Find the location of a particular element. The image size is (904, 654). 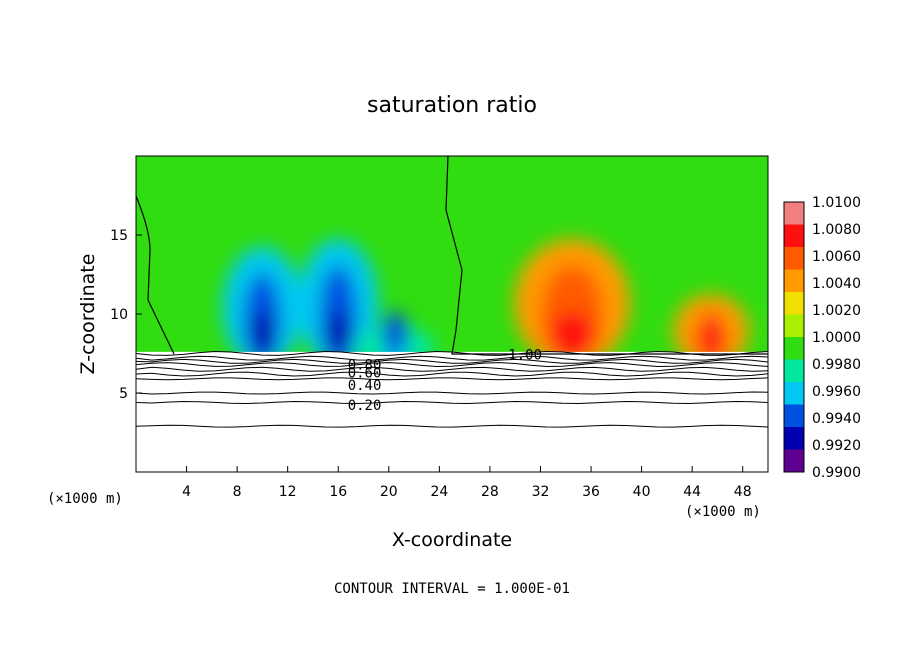

colorbar-label: 1.0100 is located at coordinates (836, 203).